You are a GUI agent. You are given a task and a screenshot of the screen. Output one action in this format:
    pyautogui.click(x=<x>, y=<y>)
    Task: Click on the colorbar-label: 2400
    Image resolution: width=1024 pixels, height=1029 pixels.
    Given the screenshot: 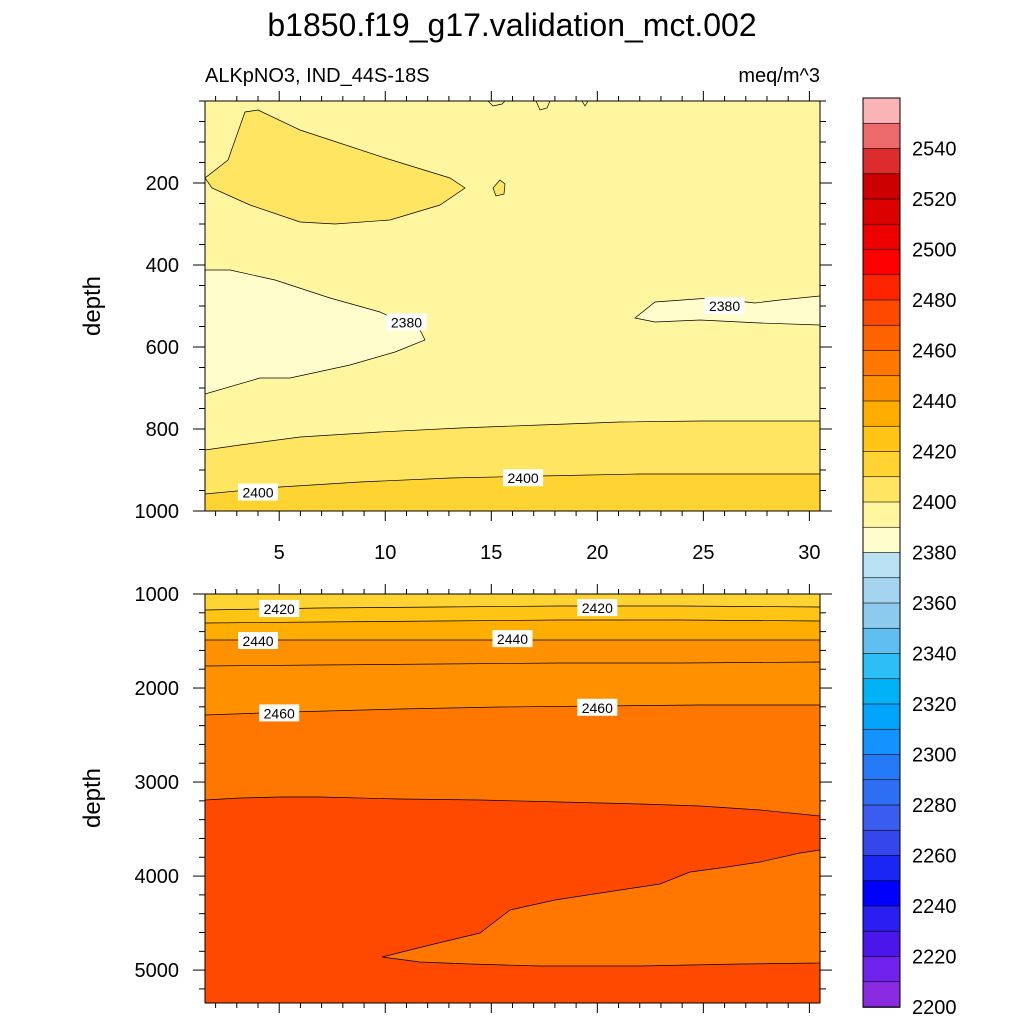 What is the action you would take?
    pyautogui.click(x=934, y=503)
    